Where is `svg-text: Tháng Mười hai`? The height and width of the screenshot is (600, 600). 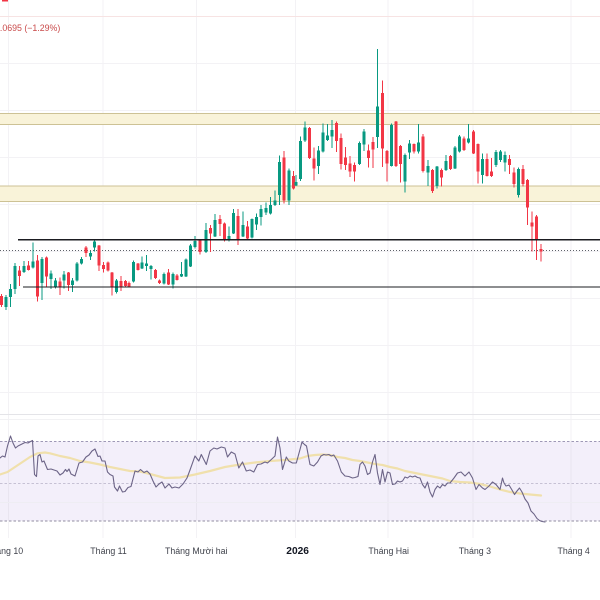 svg-text: Tháng Mười hai is located at coordinates (196, 551).